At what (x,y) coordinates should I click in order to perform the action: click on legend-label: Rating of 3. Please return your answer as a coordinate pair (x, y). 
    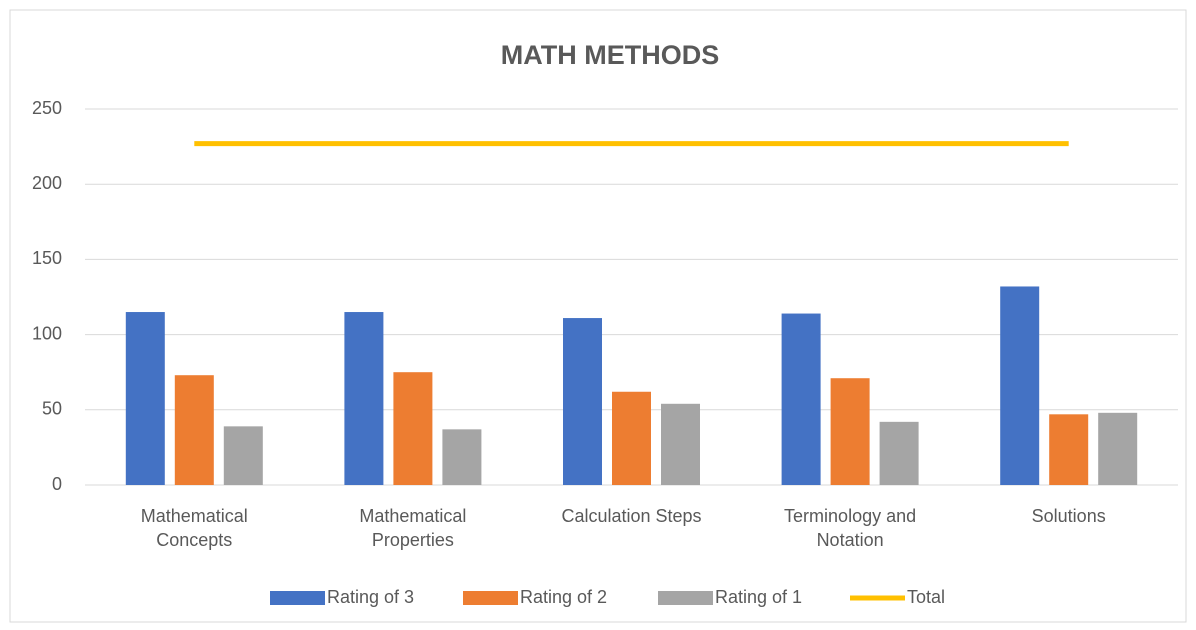
    Looking at the image, I should click on (370, 597).